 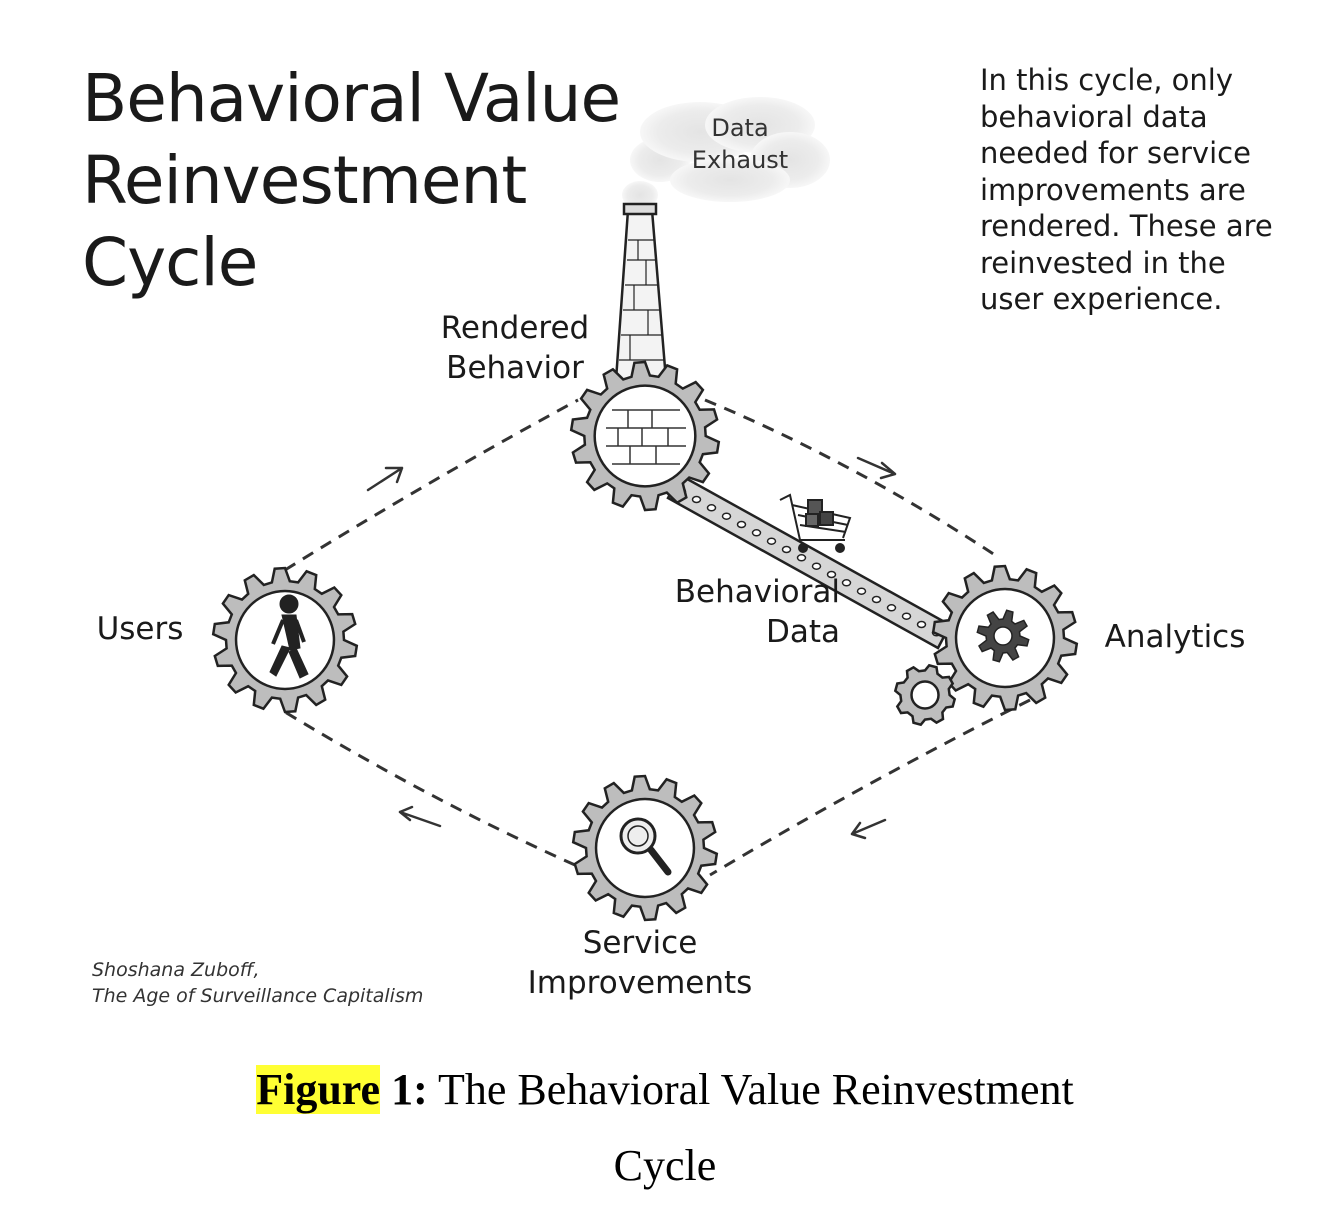 What do you see at coordinates (1094, 116) in the screenshot?
I see `note-line: behavioral data` at bounding box center [1094, 116].